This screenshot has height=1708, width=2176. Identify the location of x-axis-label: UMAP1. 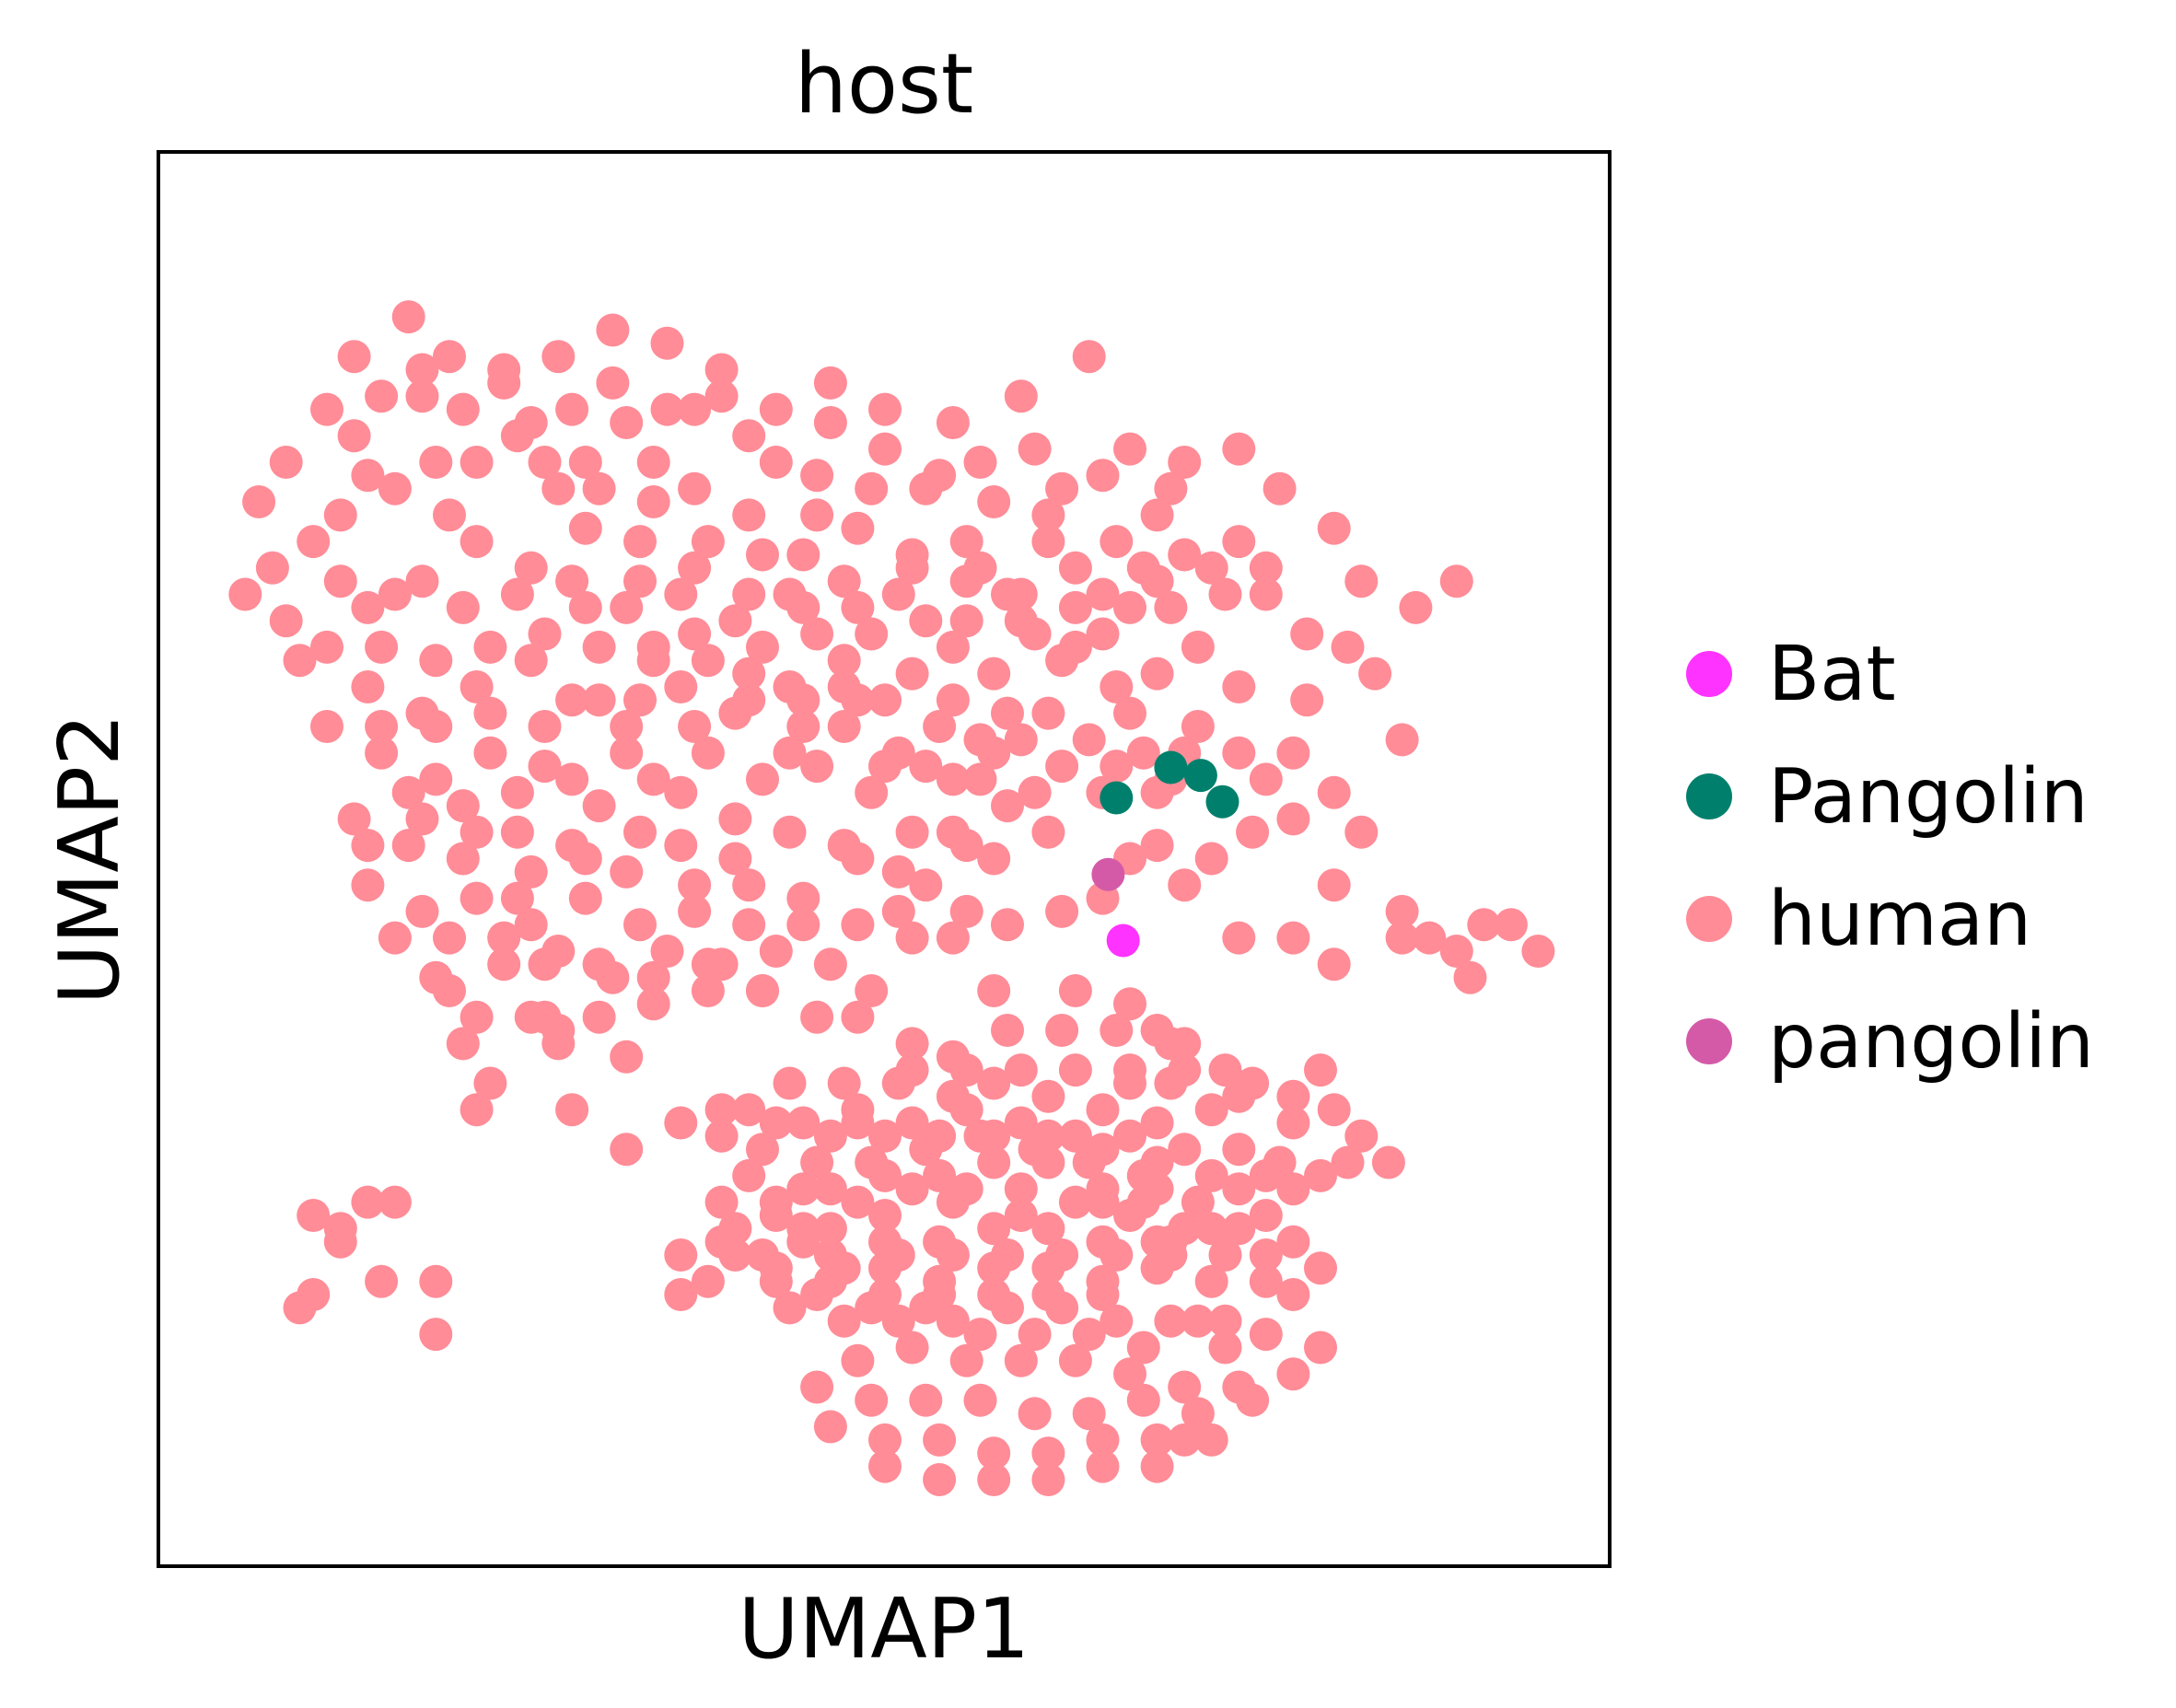
(884, 1629).